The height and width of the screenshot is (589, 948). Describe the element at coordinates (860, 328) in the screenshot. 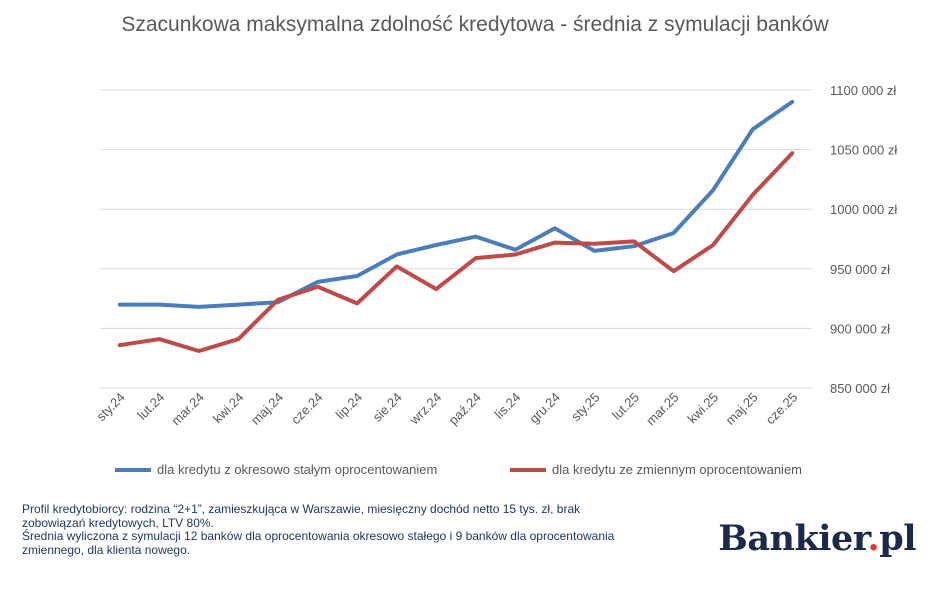

I see `y-tick-label: 900 000 zł` at that location.